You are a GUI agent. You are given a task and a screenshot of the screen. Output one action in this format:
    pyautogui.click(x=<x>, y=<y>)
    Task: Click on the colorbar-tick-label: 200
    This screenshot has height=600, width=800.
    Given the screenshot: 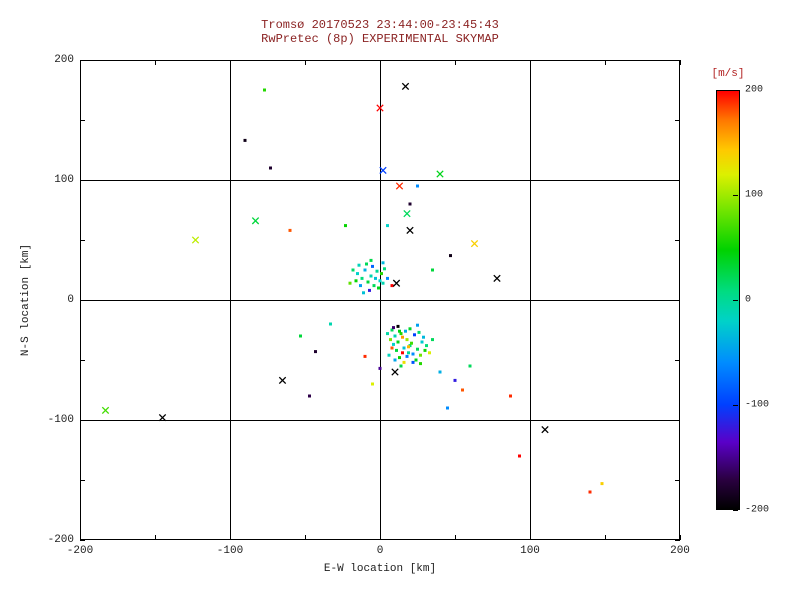 What is the action you would take?
    pyautogui.click(x=754, y=90)
    